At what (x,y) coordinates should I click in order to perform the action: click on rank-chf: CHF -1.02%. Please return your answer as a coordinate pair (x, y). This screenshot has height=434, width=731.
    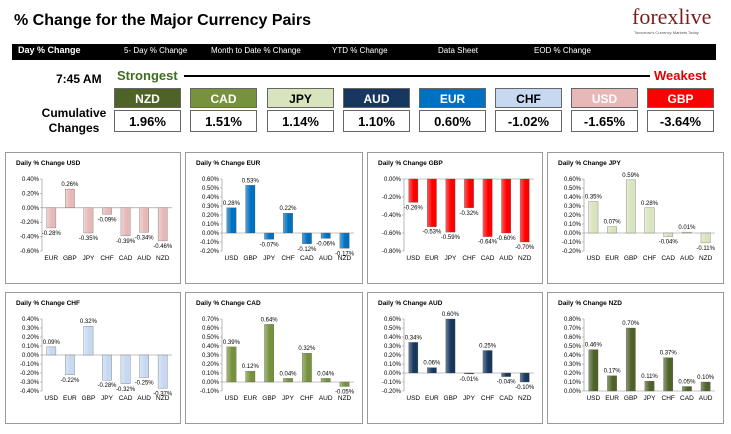
    Looking at the image, I should click on (528, 111).